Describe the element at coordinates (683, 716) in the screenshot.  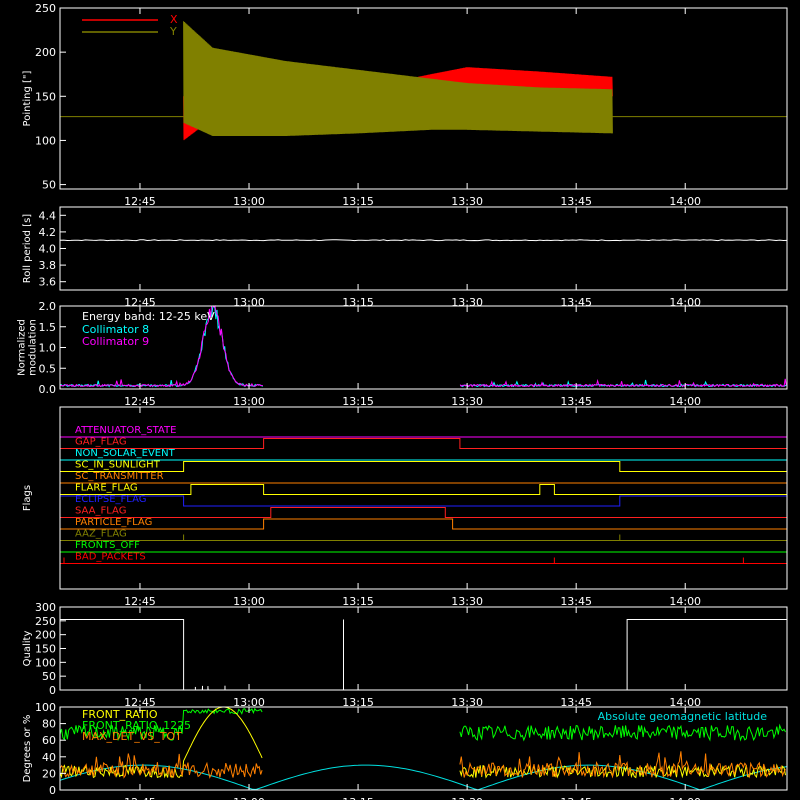
I see `ratio-legend-3: Absolute geomagnetic latitude` at that location.